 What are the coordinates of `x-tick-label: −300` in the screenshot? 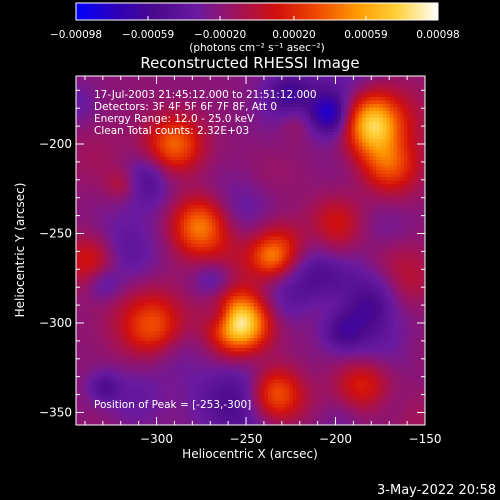 It's located at (156, 439).